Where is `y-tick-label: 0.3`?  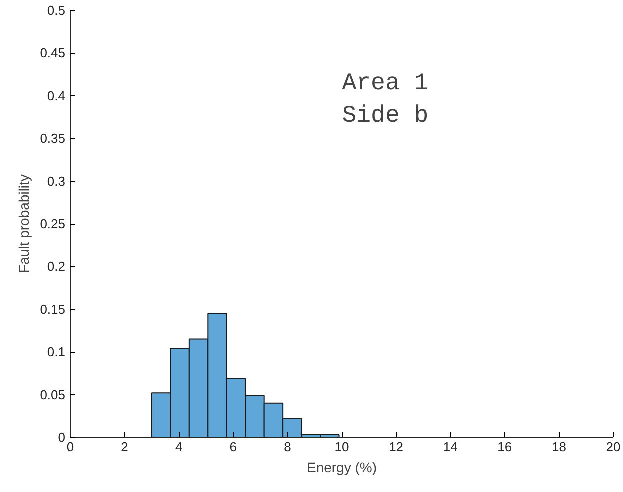
y-tick-label: 0.3 is located at coordinates (56, 181).